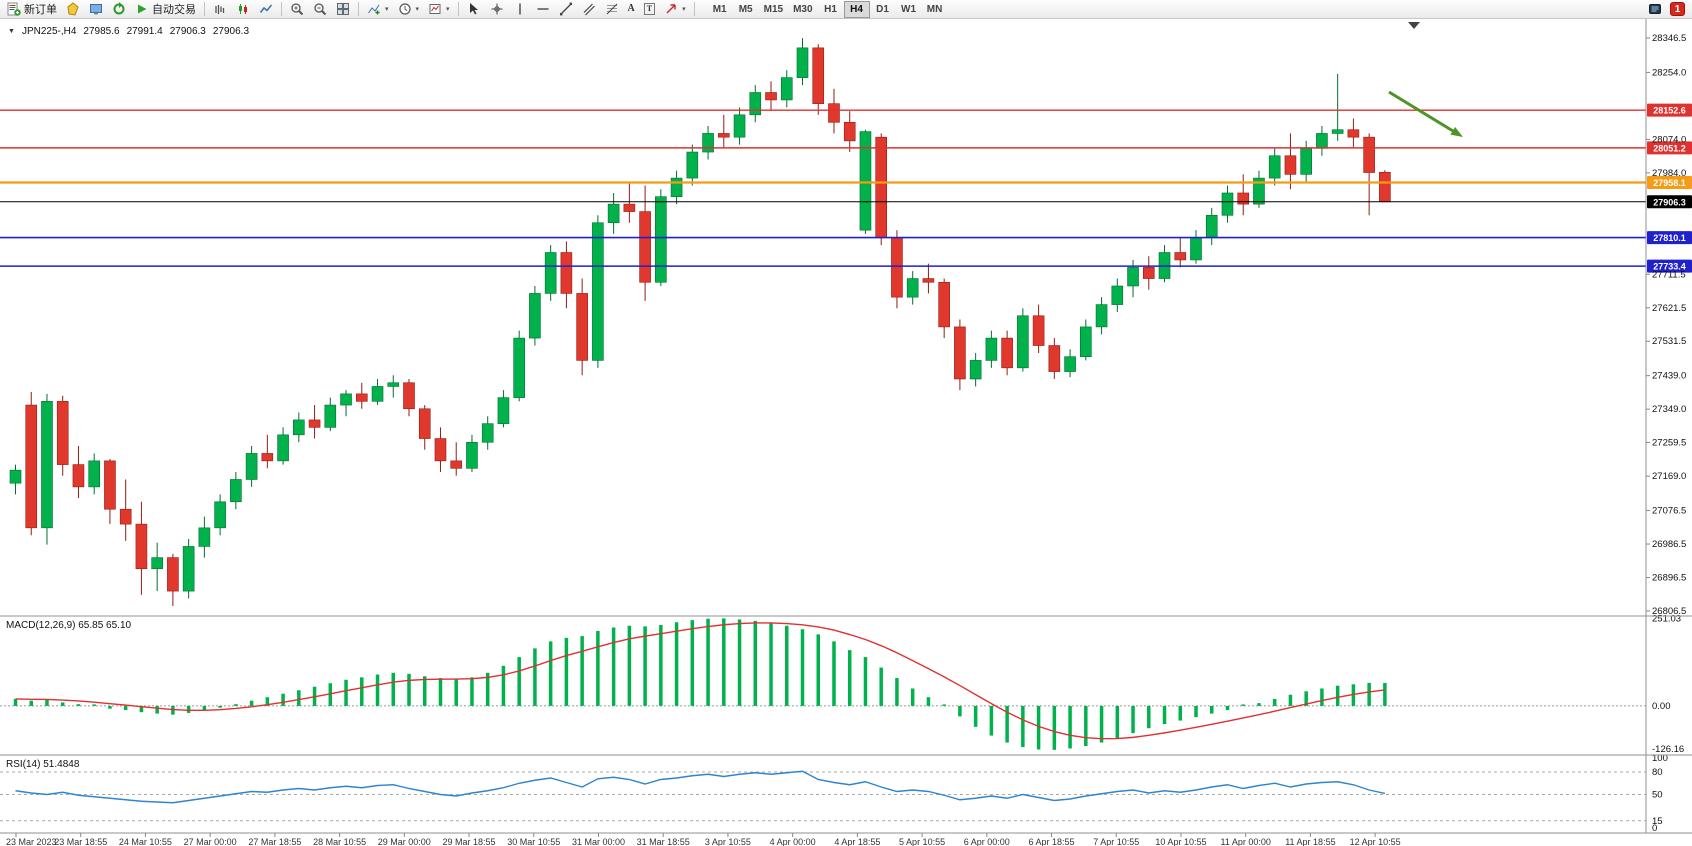 This screenshot has height=846, width=1692. Describe the element at coordinates (1116, 841) in the screenshot. I see `svg-text: 7 Apr 10:55` at that location.